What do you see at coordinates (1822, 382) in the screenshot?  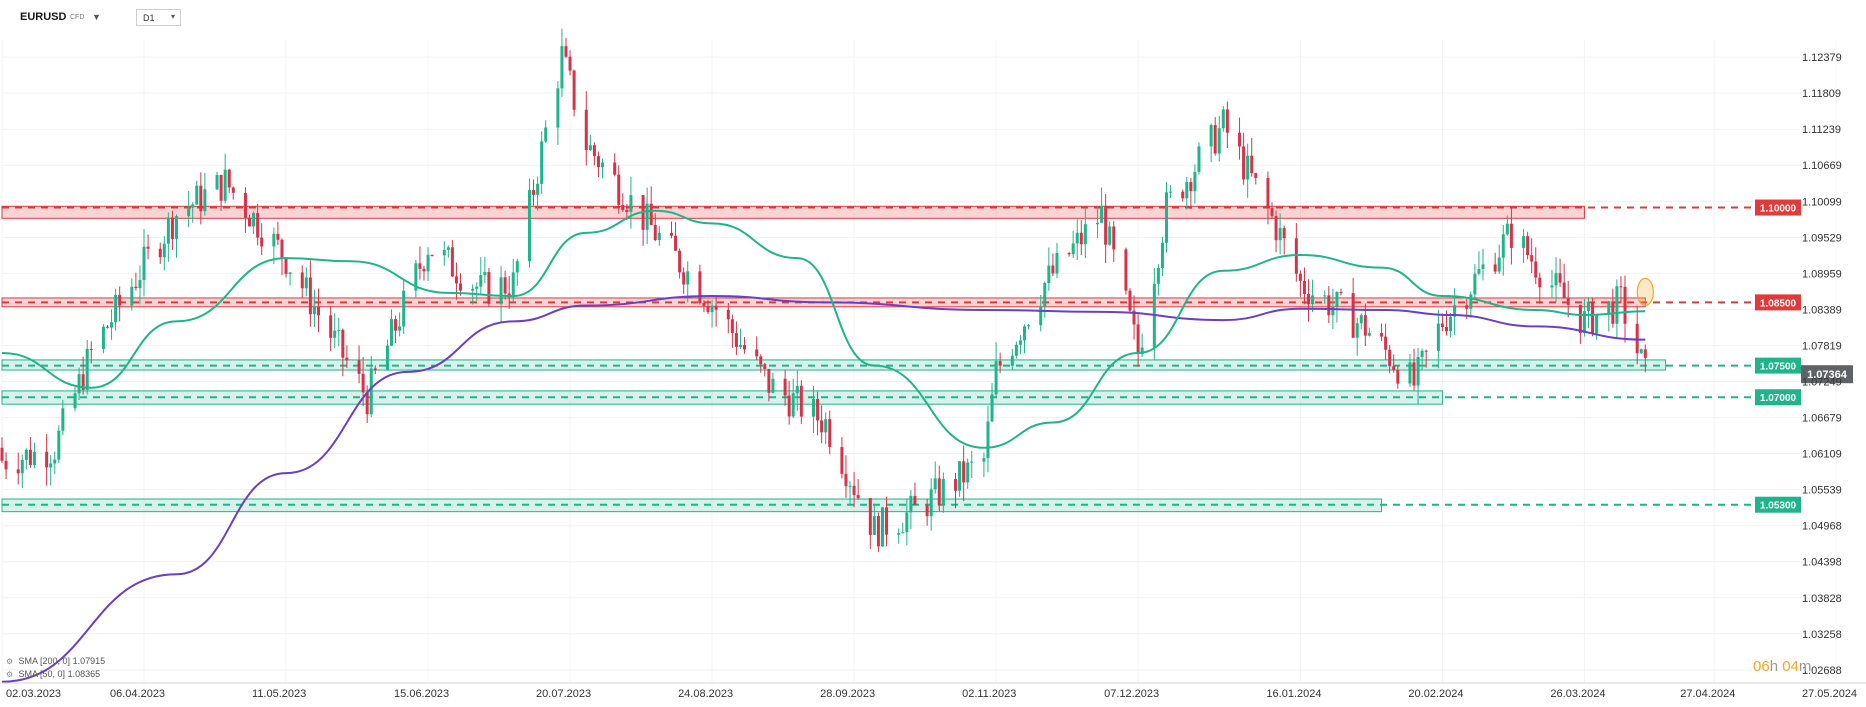 I see `y-tick-label: 1.07249` at bounding box center [1822, 382].